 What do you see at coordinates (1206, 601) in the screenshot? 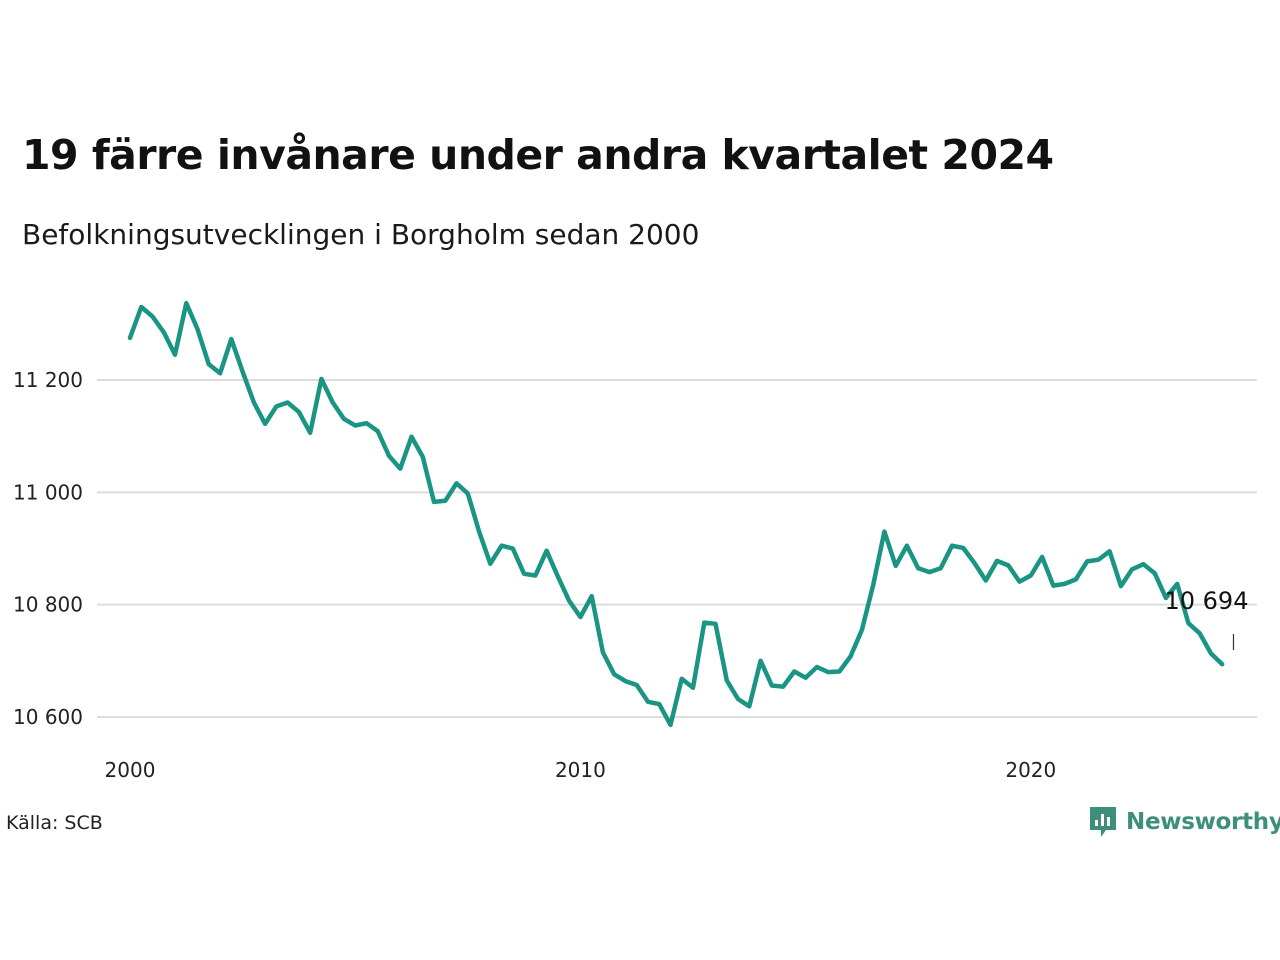
I see `annotation-label: 10 694` at bounding box center [1206, 601].